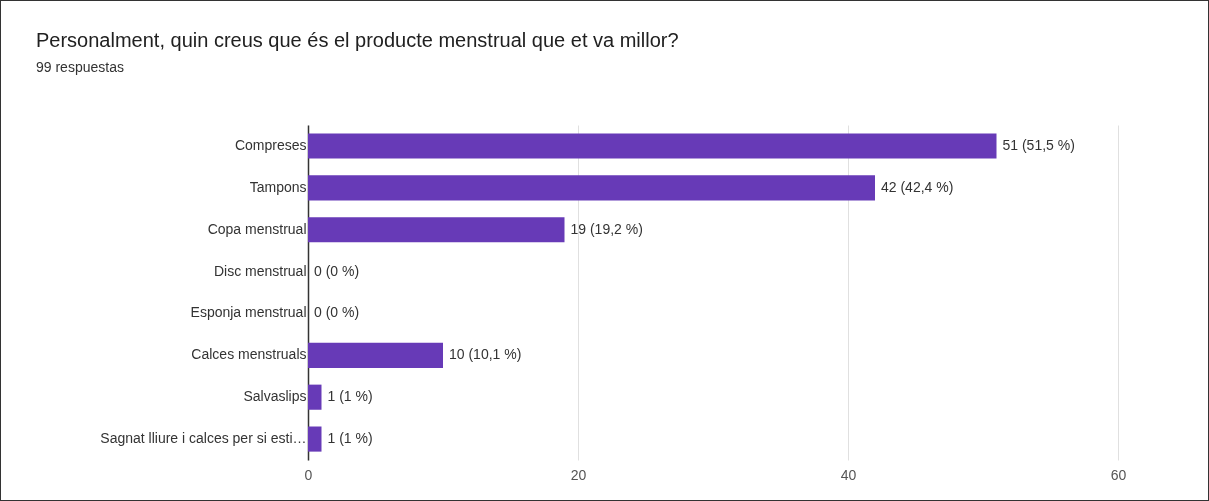 This screenshot has height=501, width=1209. Describe the element at coordinates (485, 354) in the screenshot. I see `data-label: 10 (10,1 %)` at that location.